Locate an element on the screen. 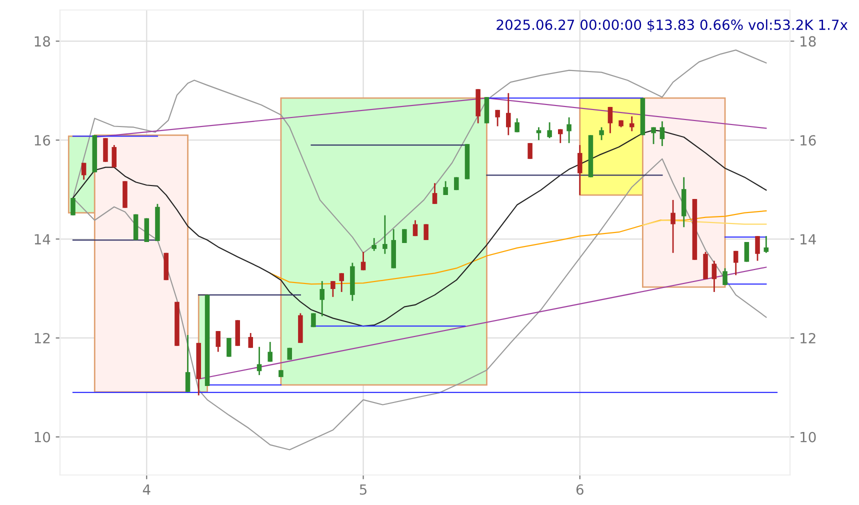 This screenshot has width=859, height=505. y2-tick-label: 10 is located at coordinates (808, 437).